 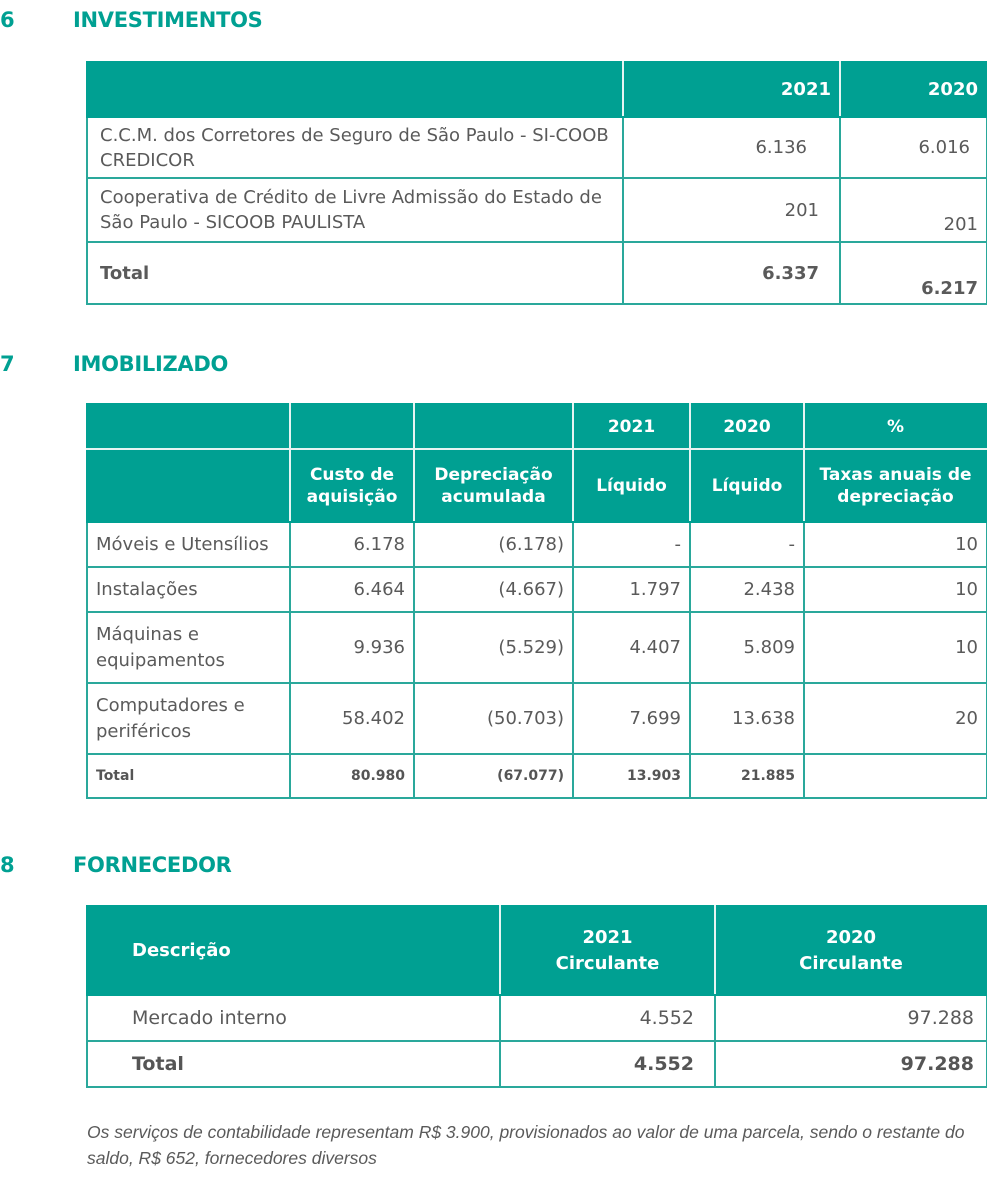 I want to click on value-2021: 6.136, so click(x=731, y=147).